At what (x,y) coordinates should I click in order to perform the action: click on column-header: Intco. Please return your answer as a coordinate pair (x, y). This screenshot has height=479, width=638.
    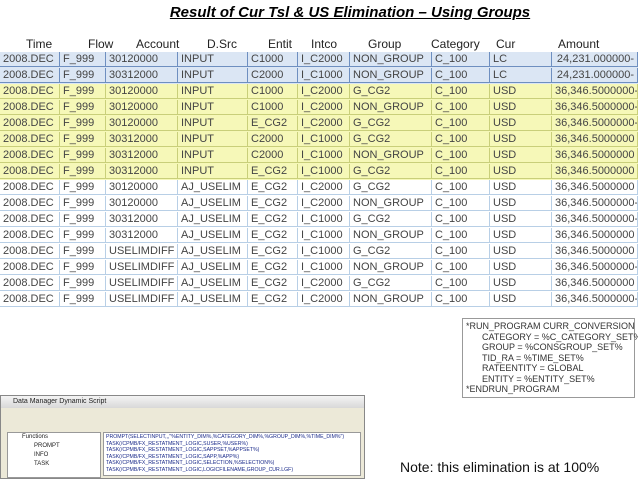
    Looking at the image, I should click on (324, 44).